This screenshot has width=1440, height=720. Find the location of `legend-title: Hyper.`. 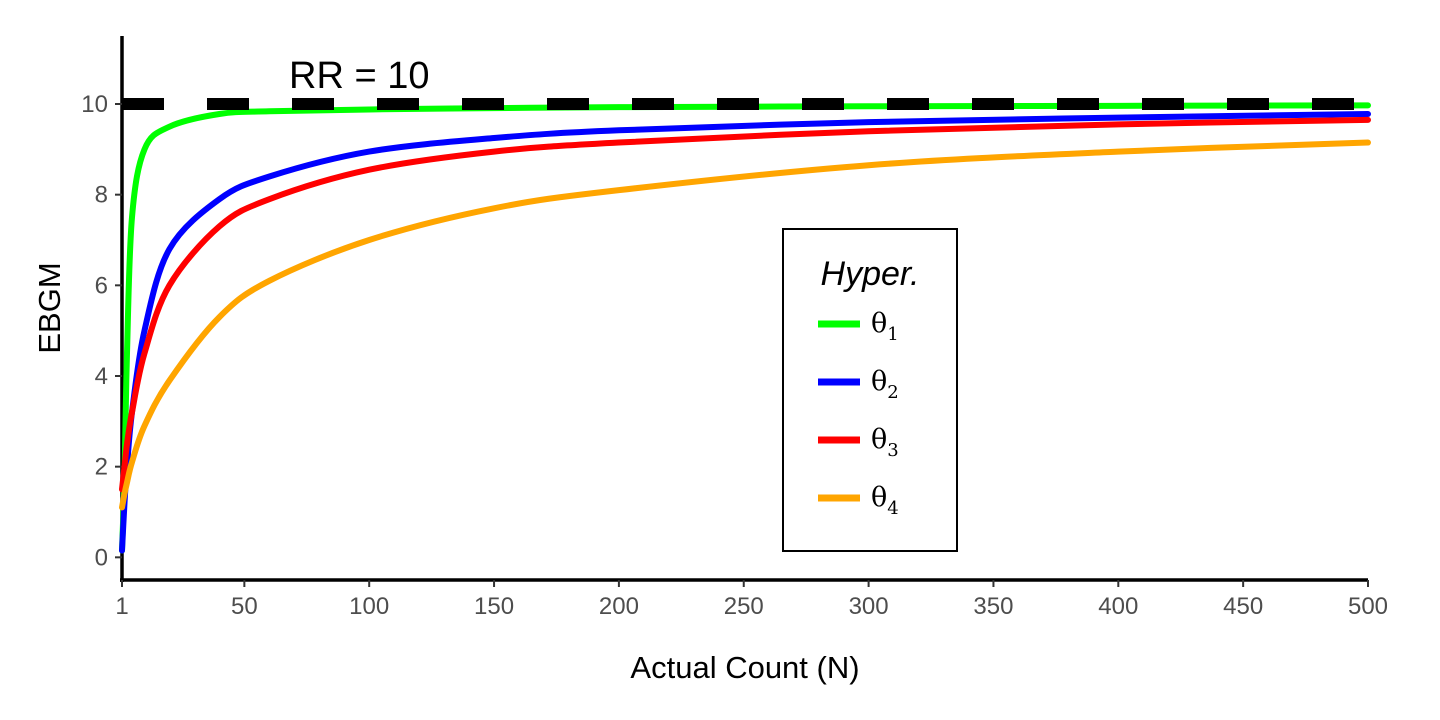

legend-title: Hyper. is located at coordinates (870, 274).